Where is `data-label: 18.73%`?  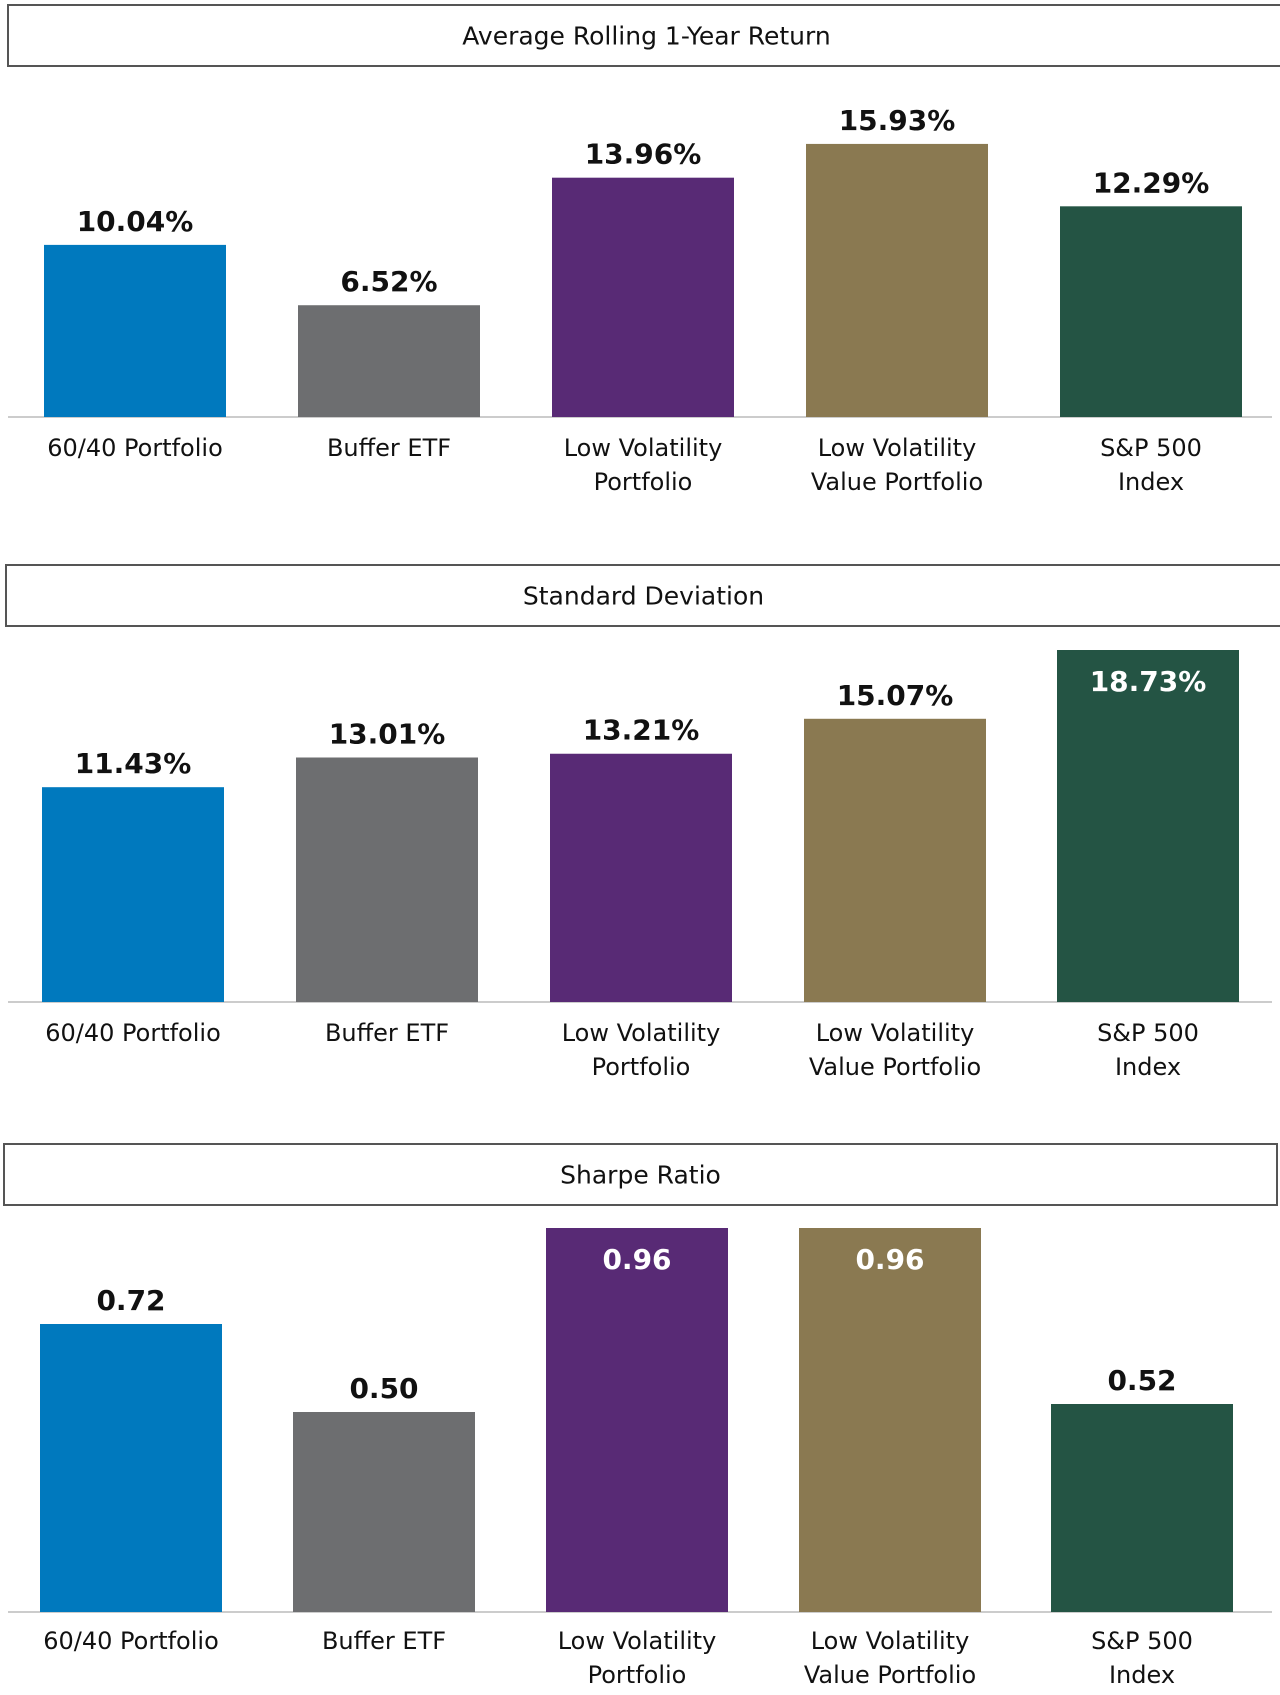
data-label: 18.73% is located at coordinates (1148, 681).